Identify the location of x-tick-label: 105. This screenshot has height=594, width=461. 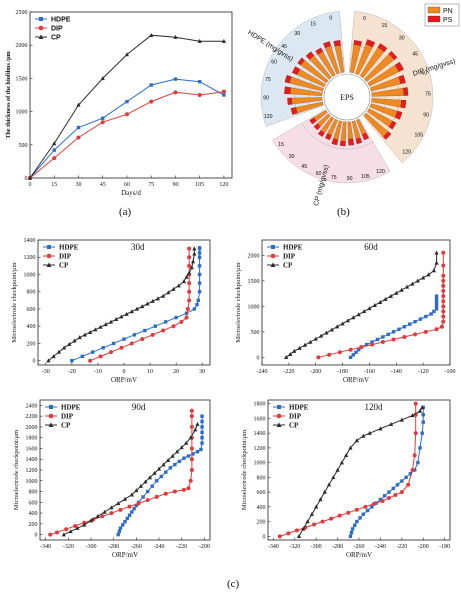
(199, 185).